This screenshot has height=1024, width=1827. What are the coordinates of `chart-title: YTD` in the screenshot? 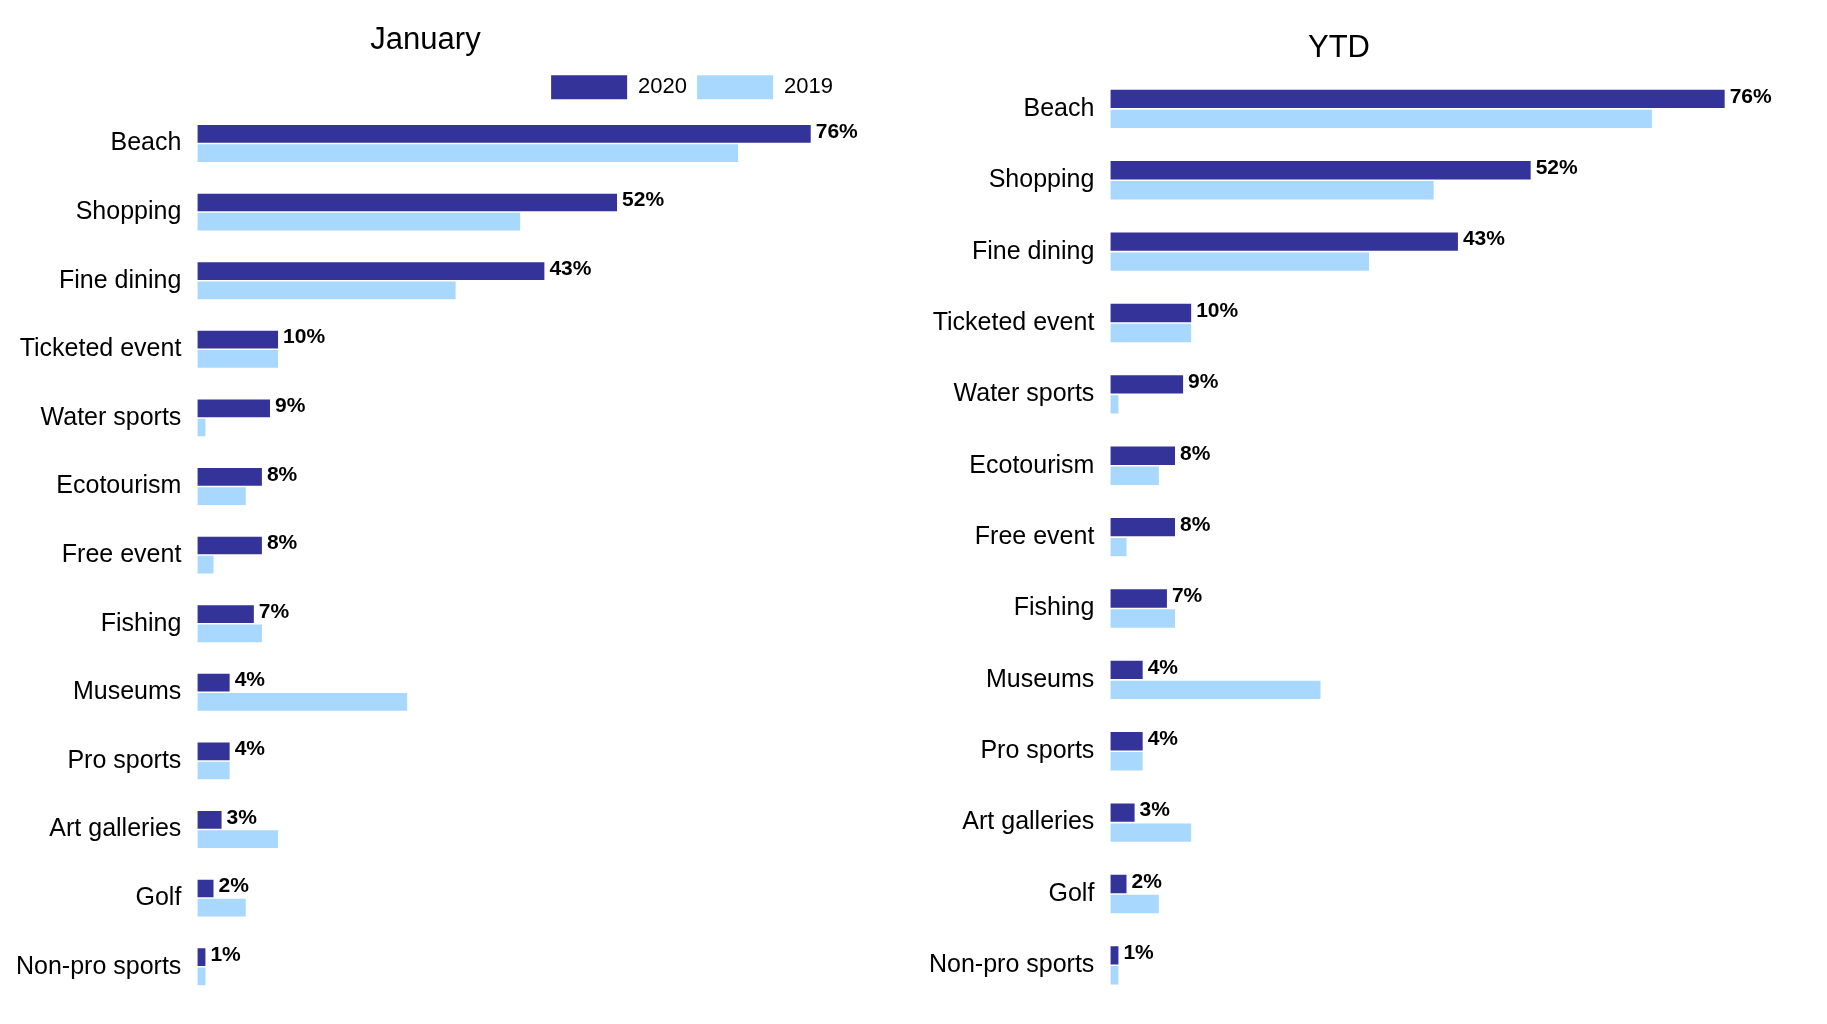 It's located at (1339, 47).